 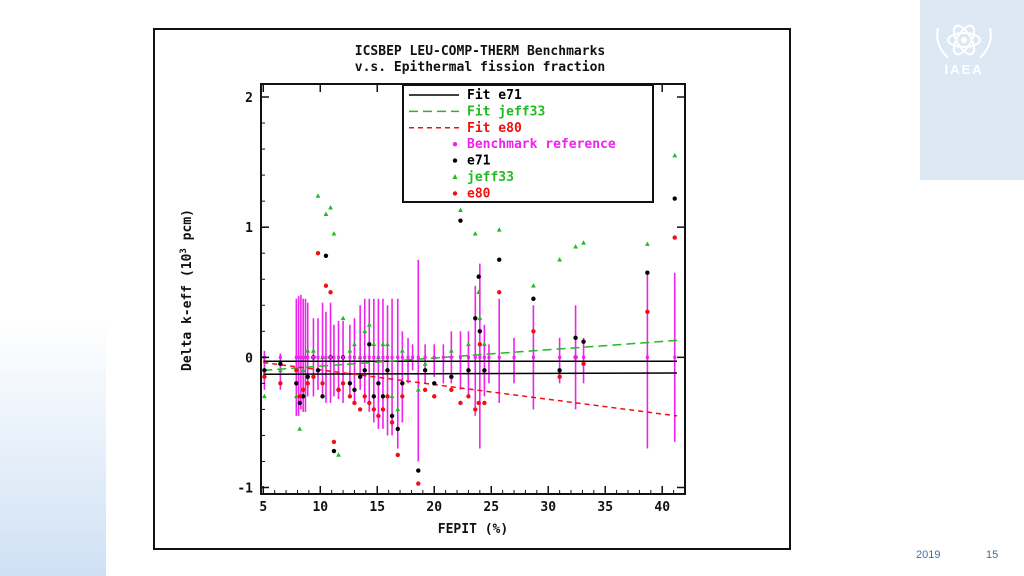 What do you see at coordinates (506, 111) in the screenshot?
I see `legend-label-jeff33: Fit jeff33` at bounding box center [506, 111].